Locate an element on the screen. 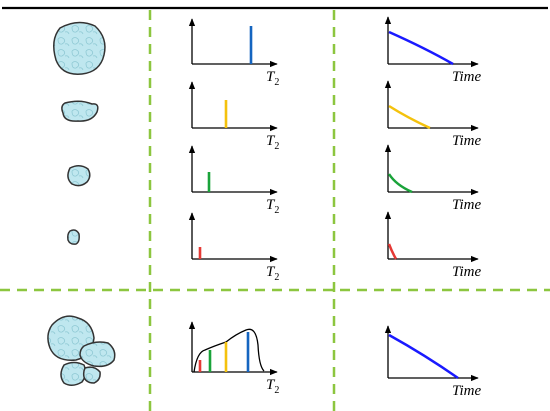 The height and width of the screenshot is (411, 550). t2-plot-large-pore: T2 is located at coordinates (233, 53).